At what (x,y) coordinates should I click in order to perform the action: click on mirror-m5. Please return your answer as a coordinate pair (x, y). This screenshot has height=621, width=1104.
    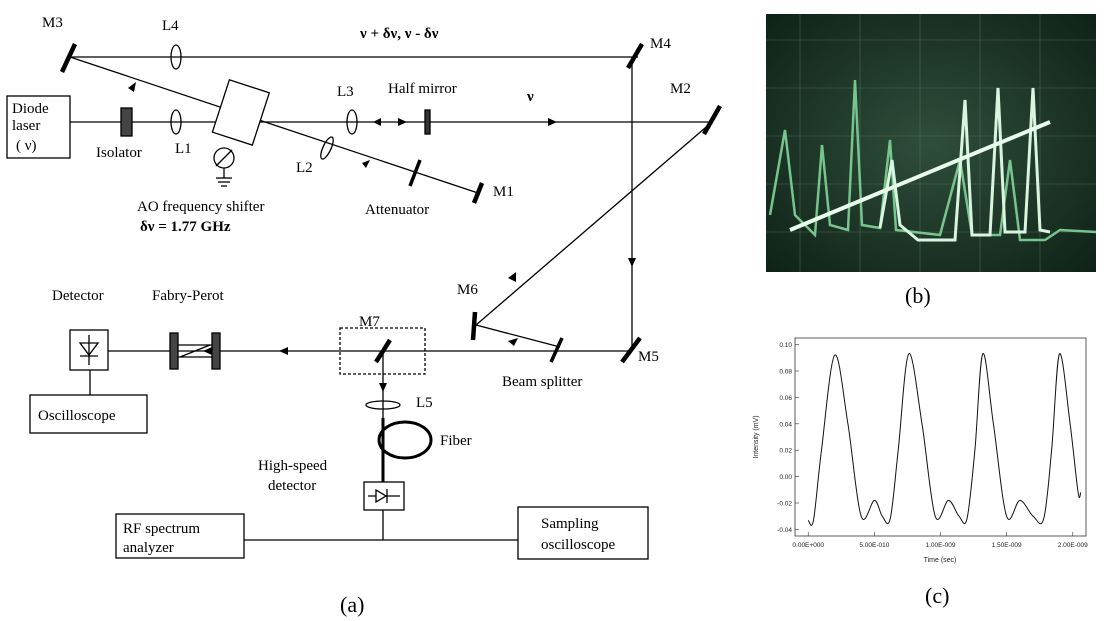
    Looking at the image, I should click on (631, 350).